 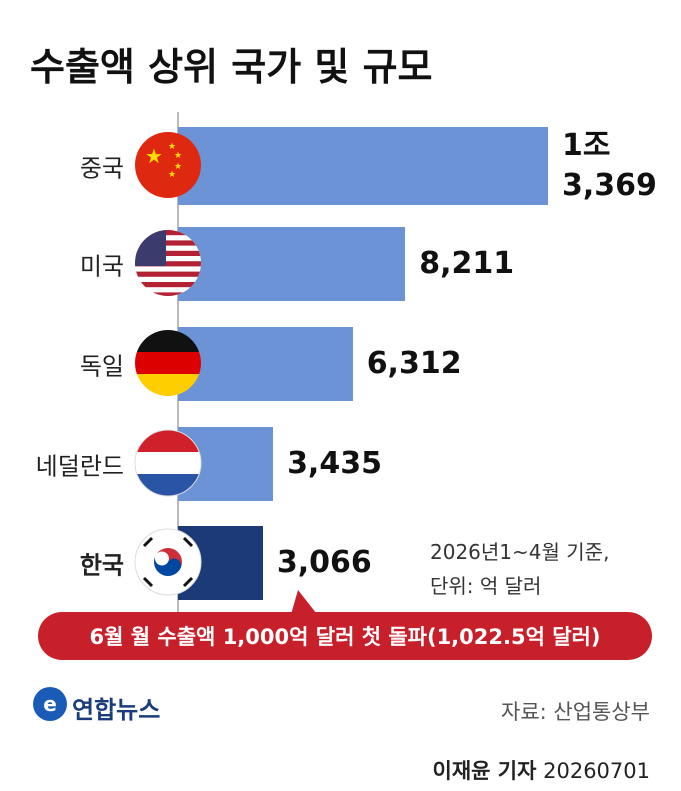 What do you see at coordinates (101, 168) in the screenshot?
I see `category-label: 중국` at bounding box center [101, 168].